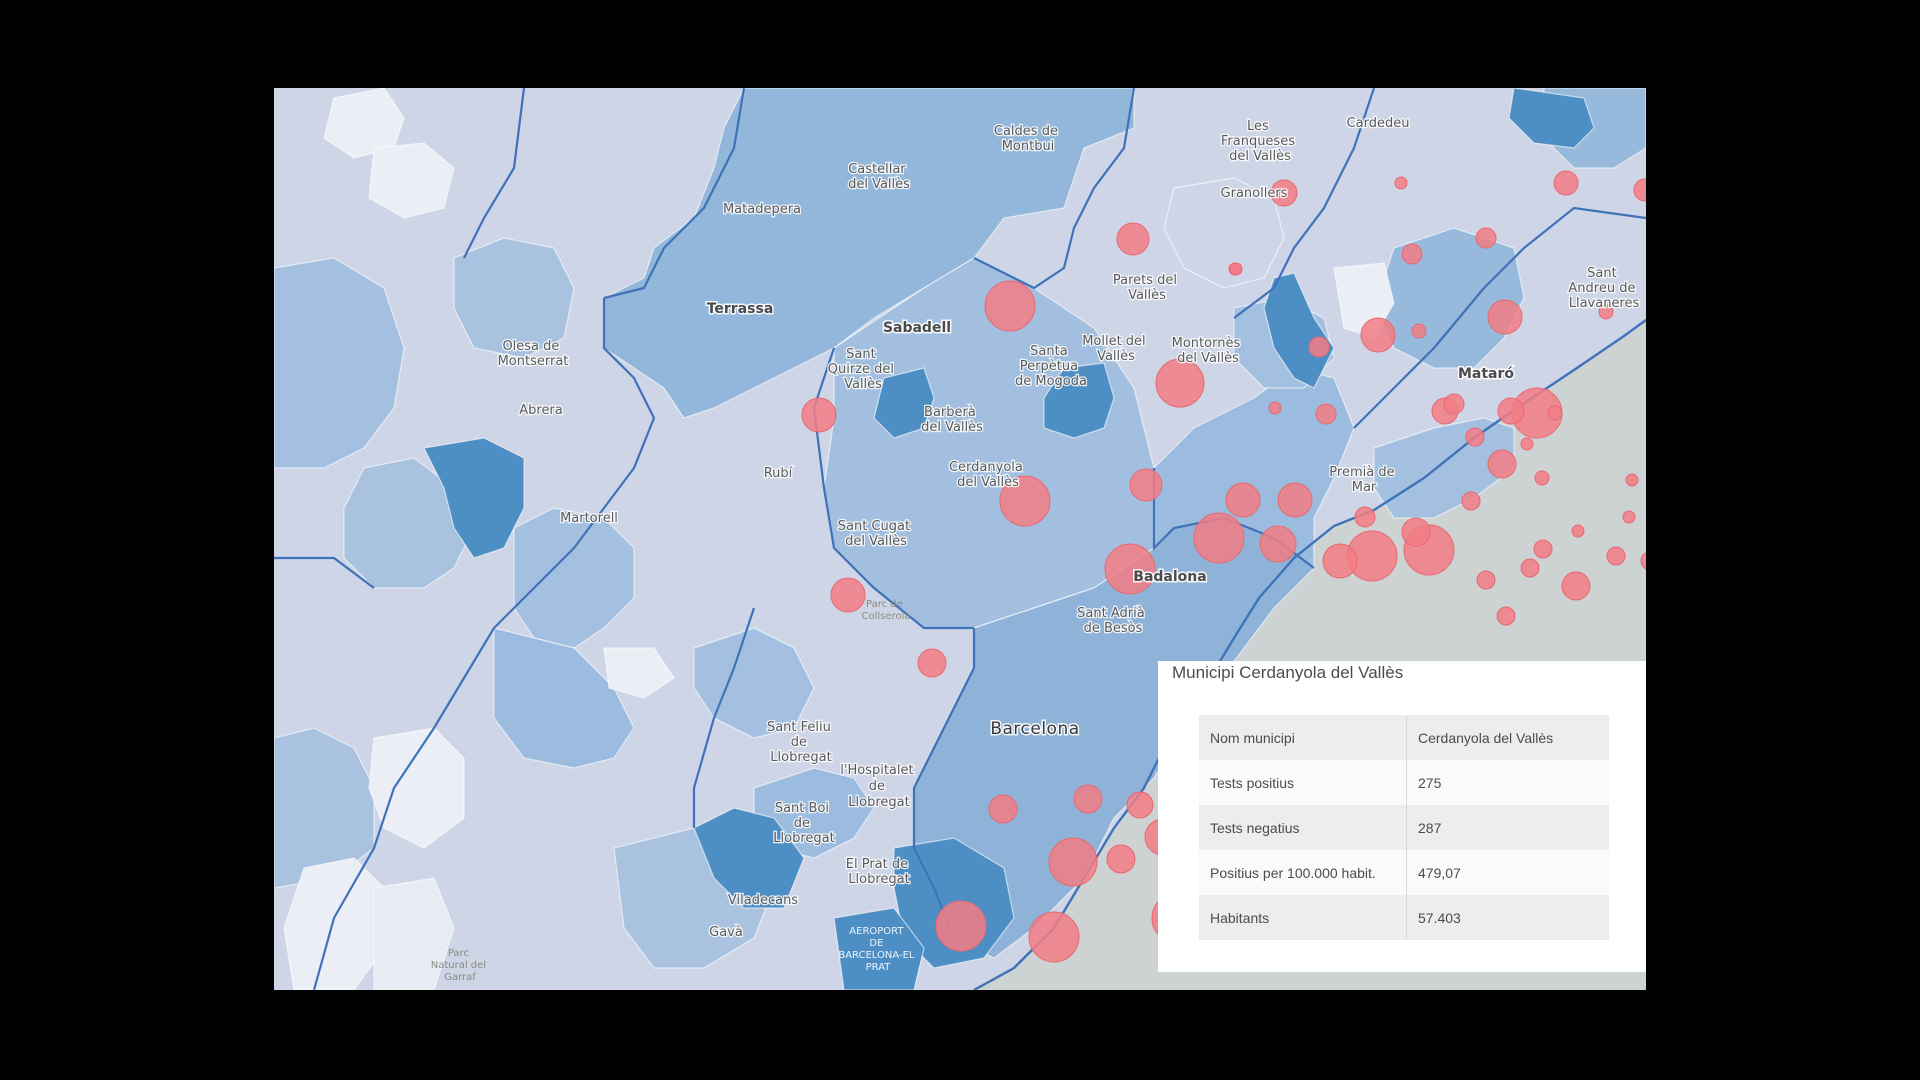 The width and height of the screenshot is (1920, 1080). What do you see at coordinates (1254, 193) in the screenshot?
I see `label-granollers: Granollers` at bounding box center [1254, 193].